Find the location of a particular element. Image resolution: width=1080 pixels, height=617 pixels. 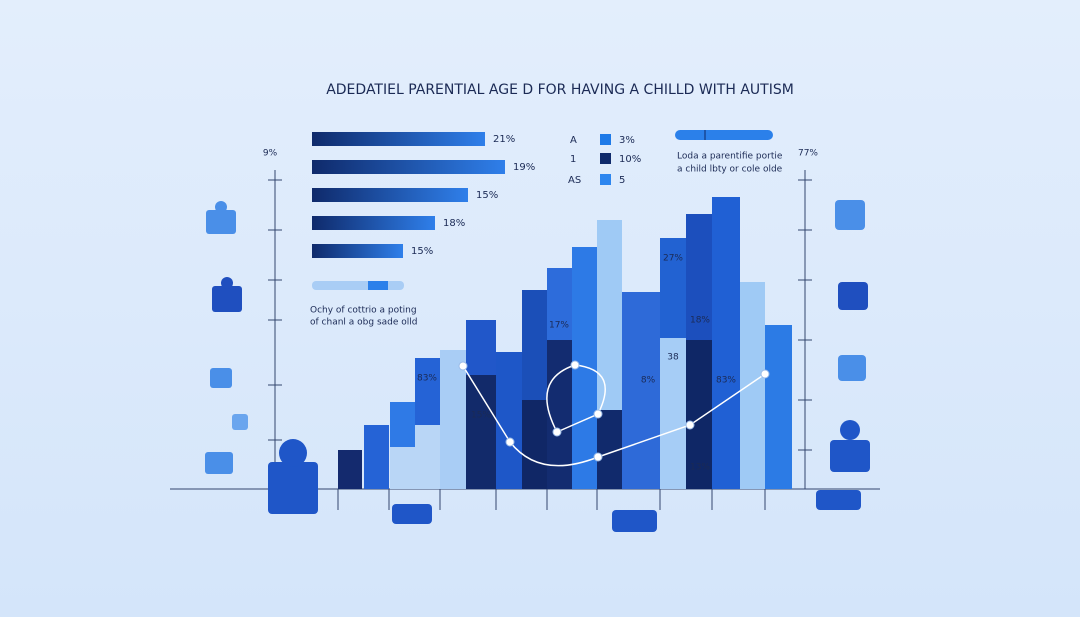

column-label: 38 is located at coordinates (673, 358).